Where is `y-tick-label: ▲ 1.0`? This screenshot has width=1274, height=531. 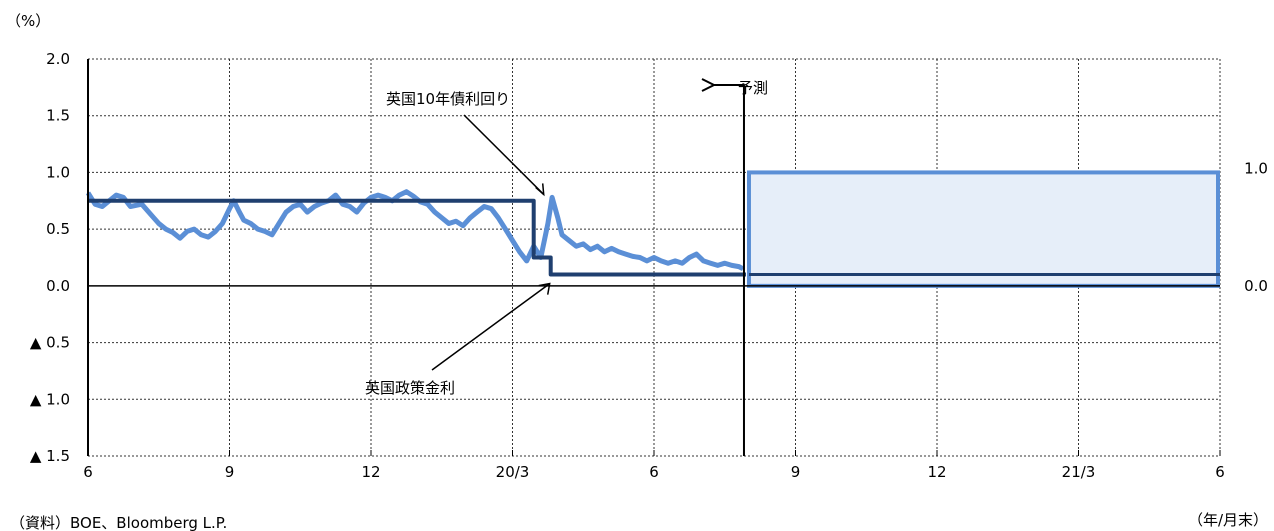 y-tick-label: ▲ 1.0 is located at coordinates (50, 399).